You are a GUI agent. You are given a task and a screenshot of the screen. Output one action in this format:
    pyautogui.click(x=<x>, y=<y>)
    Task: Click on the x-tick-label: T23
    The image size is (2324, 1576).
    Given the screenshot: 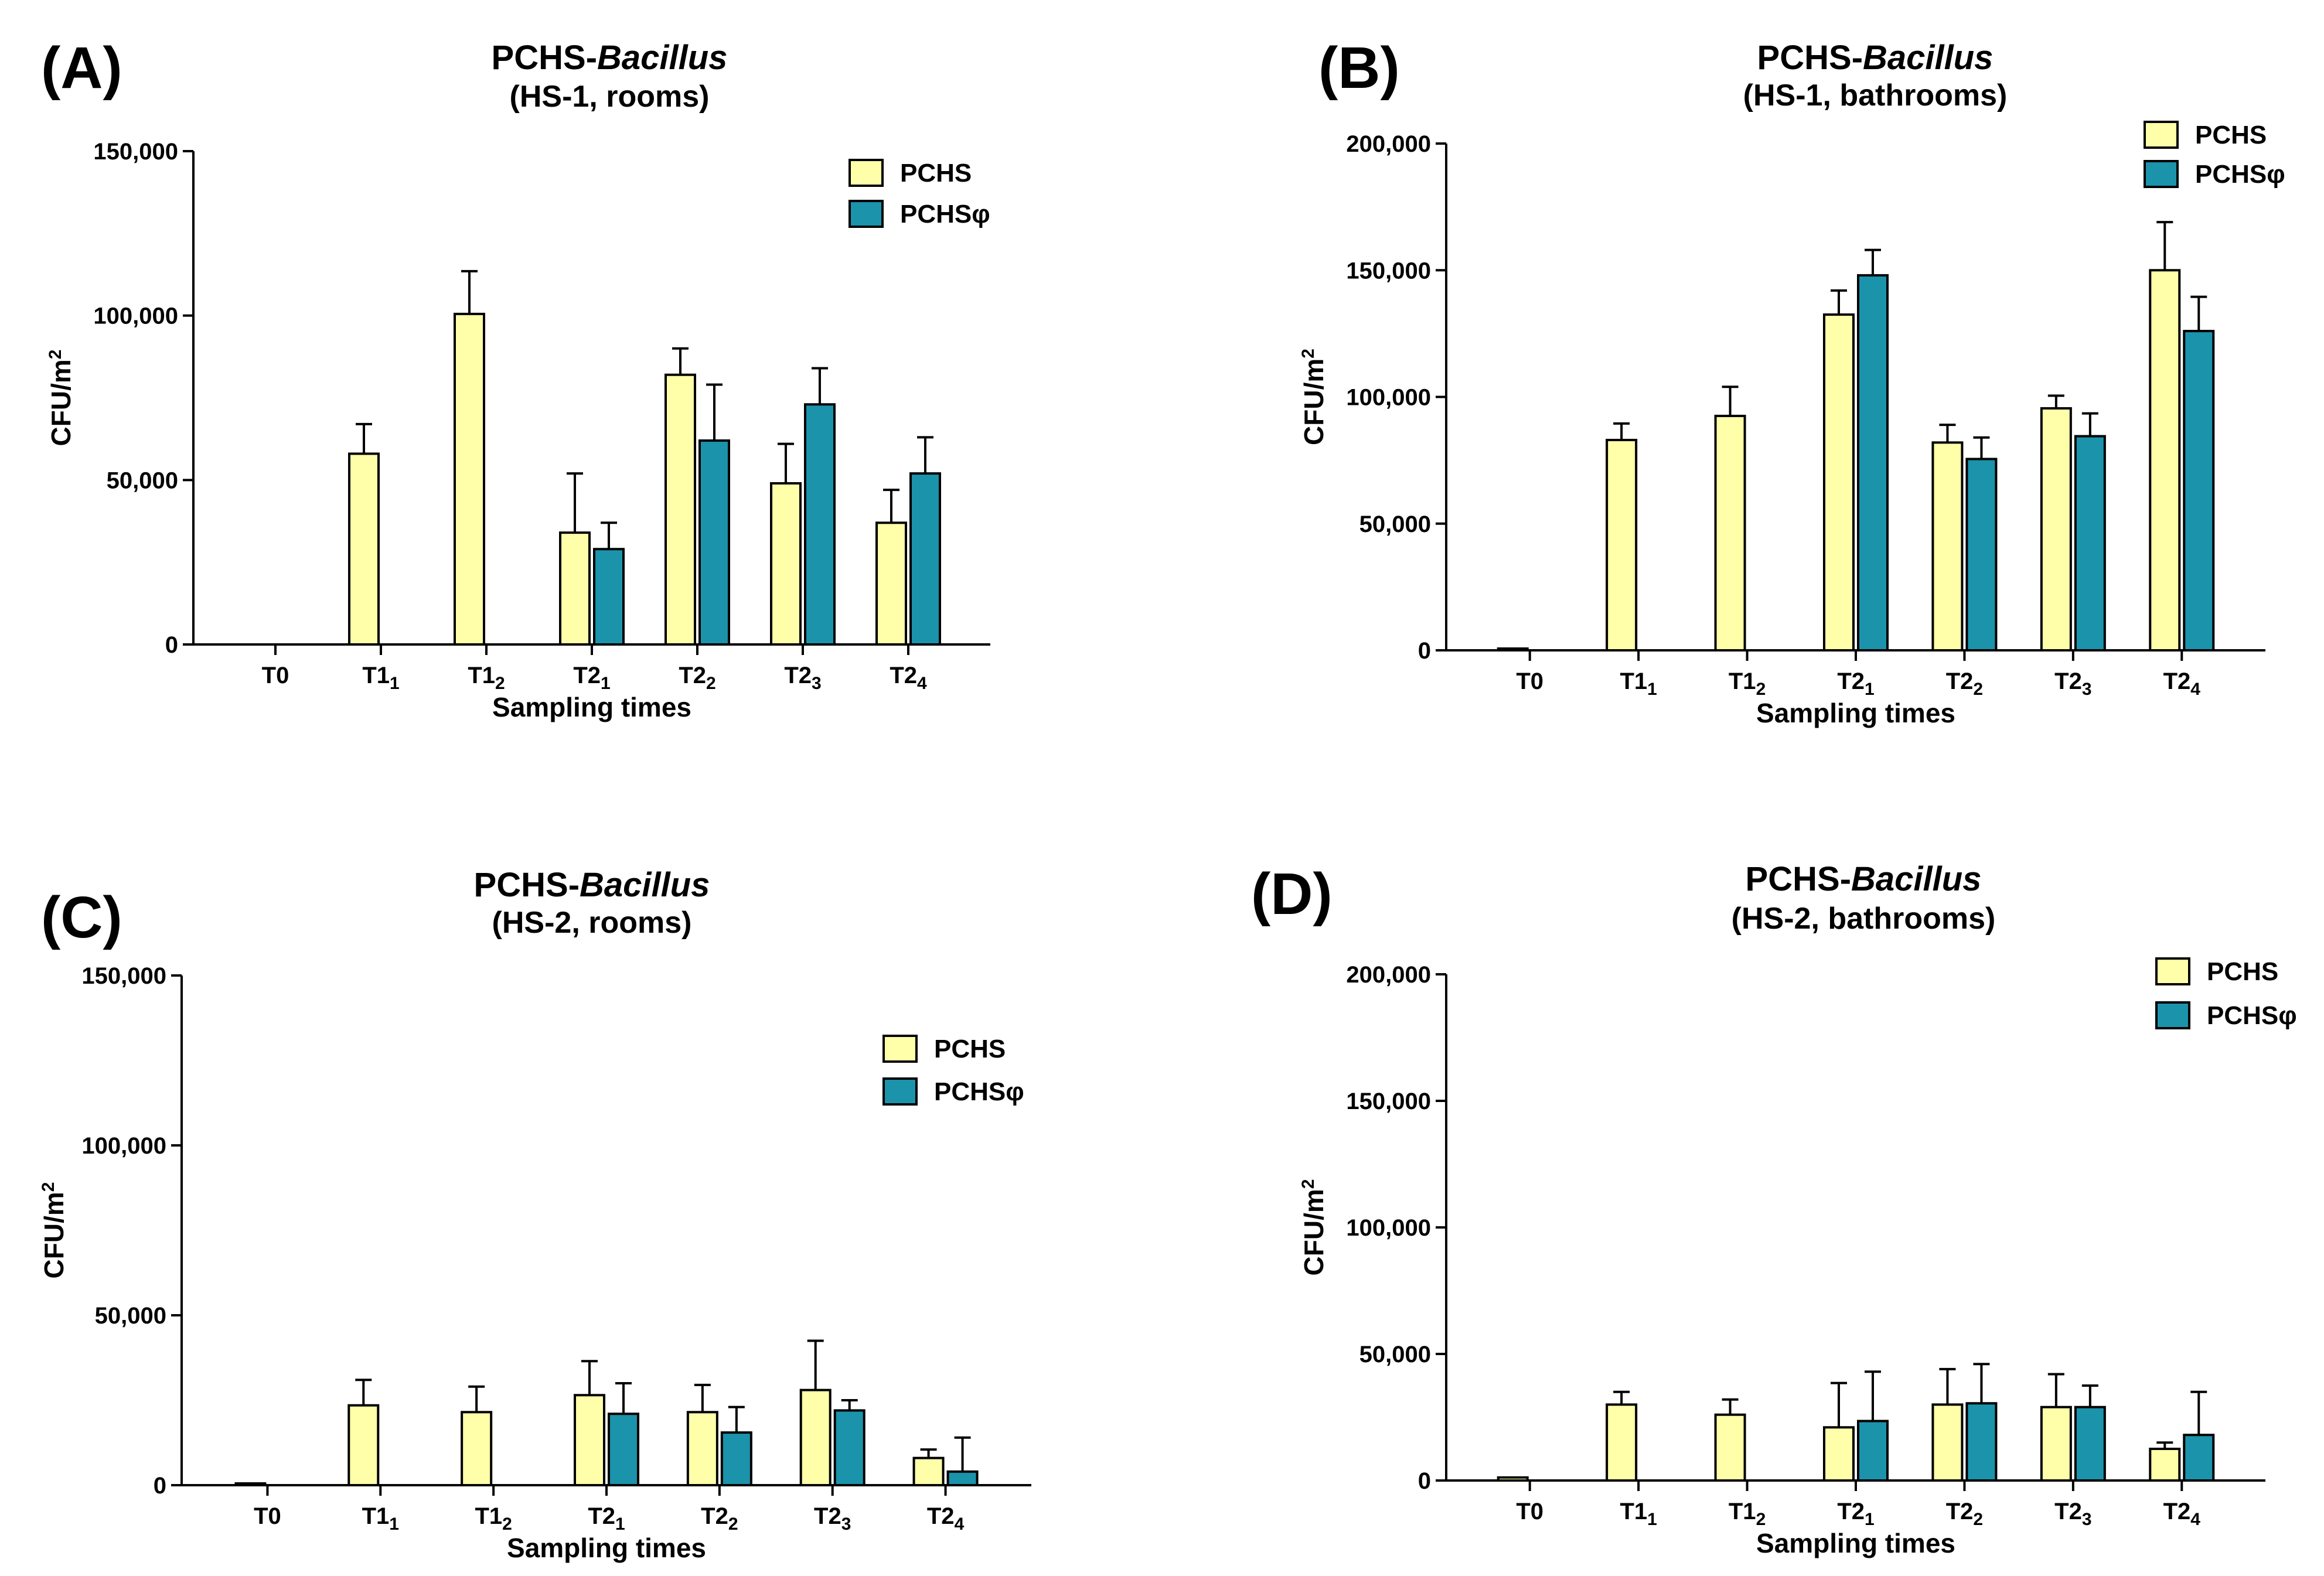 What is the action you would take?
    pyautogui.click(x=802, y=678)
    